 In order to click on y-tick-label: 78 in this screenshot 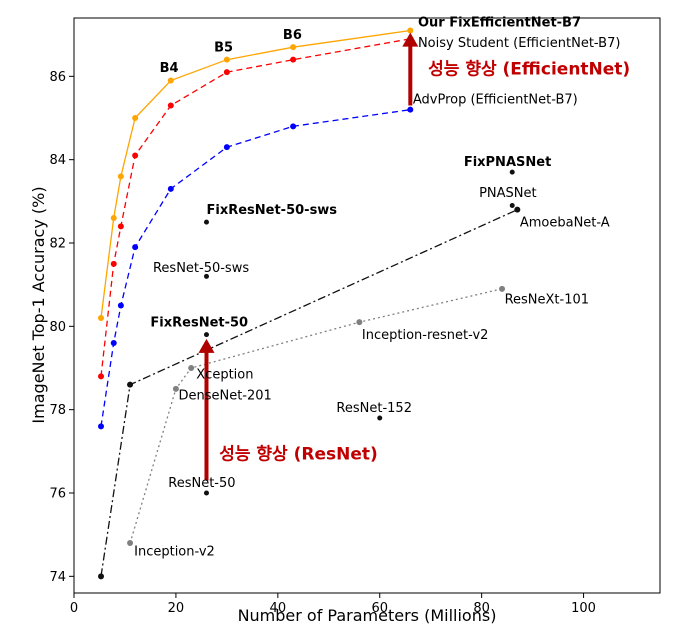, I will do `click(57, 410)`.